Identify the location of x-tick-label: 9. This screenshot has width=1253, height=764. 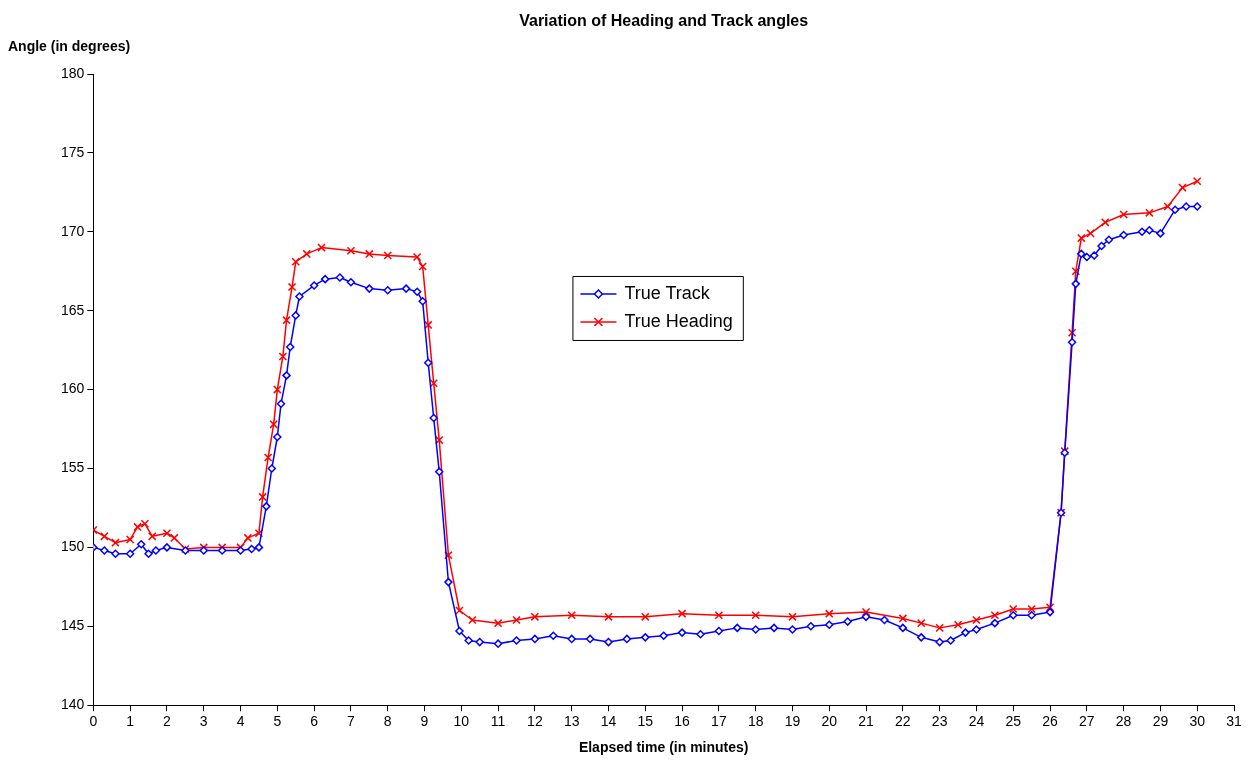
(424, 721).